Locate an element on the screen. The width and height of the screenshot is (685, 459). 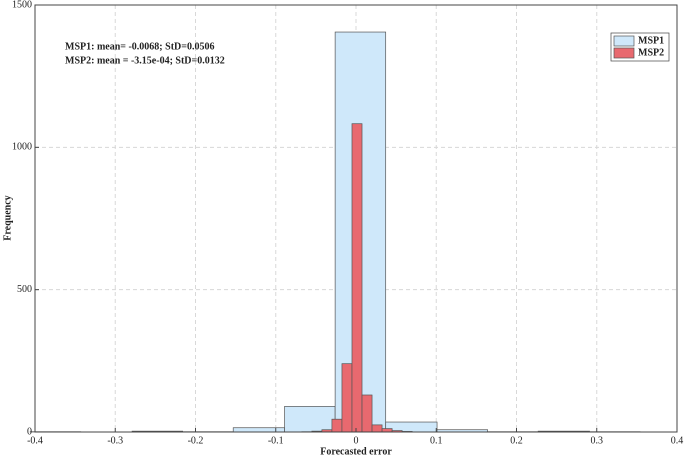
y-tick-label: 500 is located at coordinates (24, 289).